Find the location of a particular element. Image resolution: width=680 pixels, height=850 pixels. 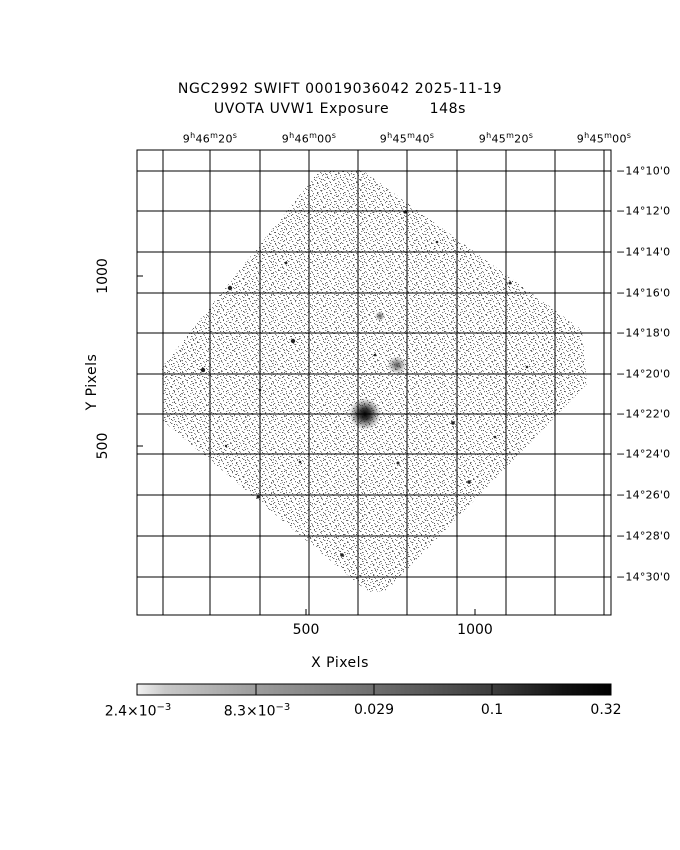

dec-tick-label: −14°18'0 is located at coordinates (643, 333).